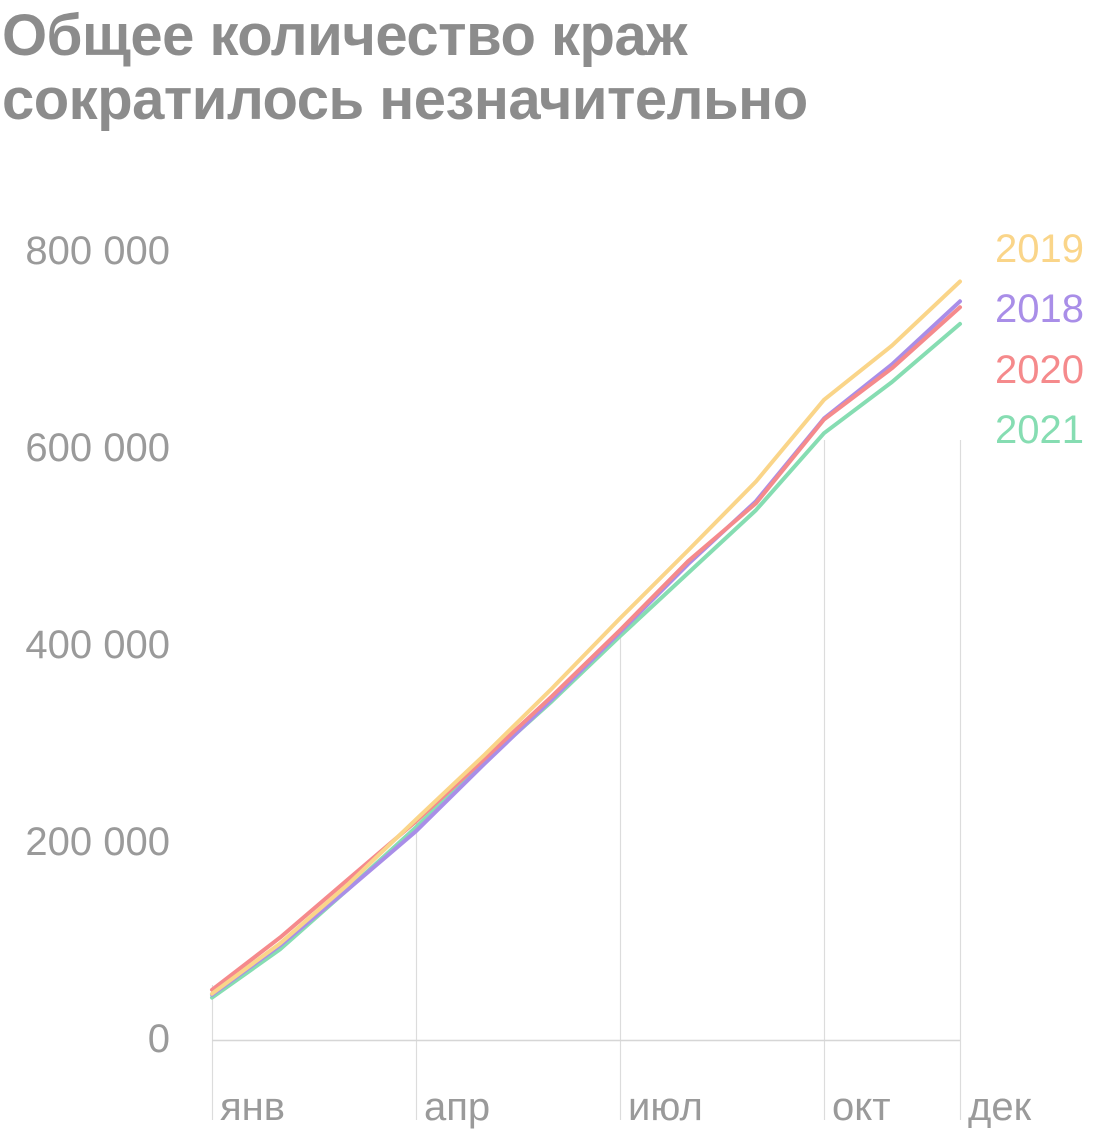 The image size is (1120, 1136). Describe the element at coordinates (1039, 370) in the screenshot. I see `legend-label-2020: 2020` at that location.